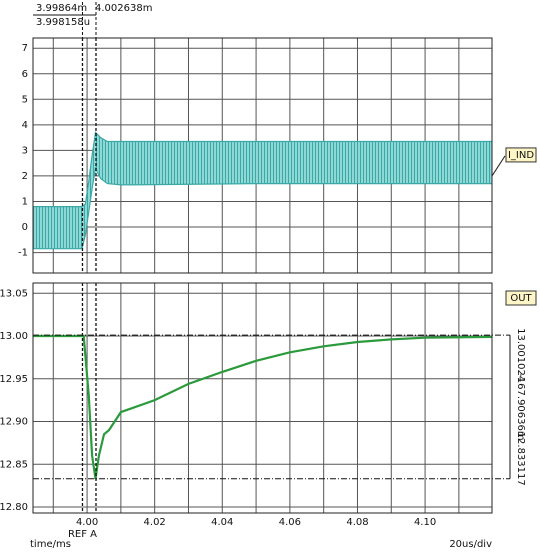  What do you see at coordinates (222, 522) in the screenshot?
I see `x-tick-label: 4.04` at bounding box center [222, 522].